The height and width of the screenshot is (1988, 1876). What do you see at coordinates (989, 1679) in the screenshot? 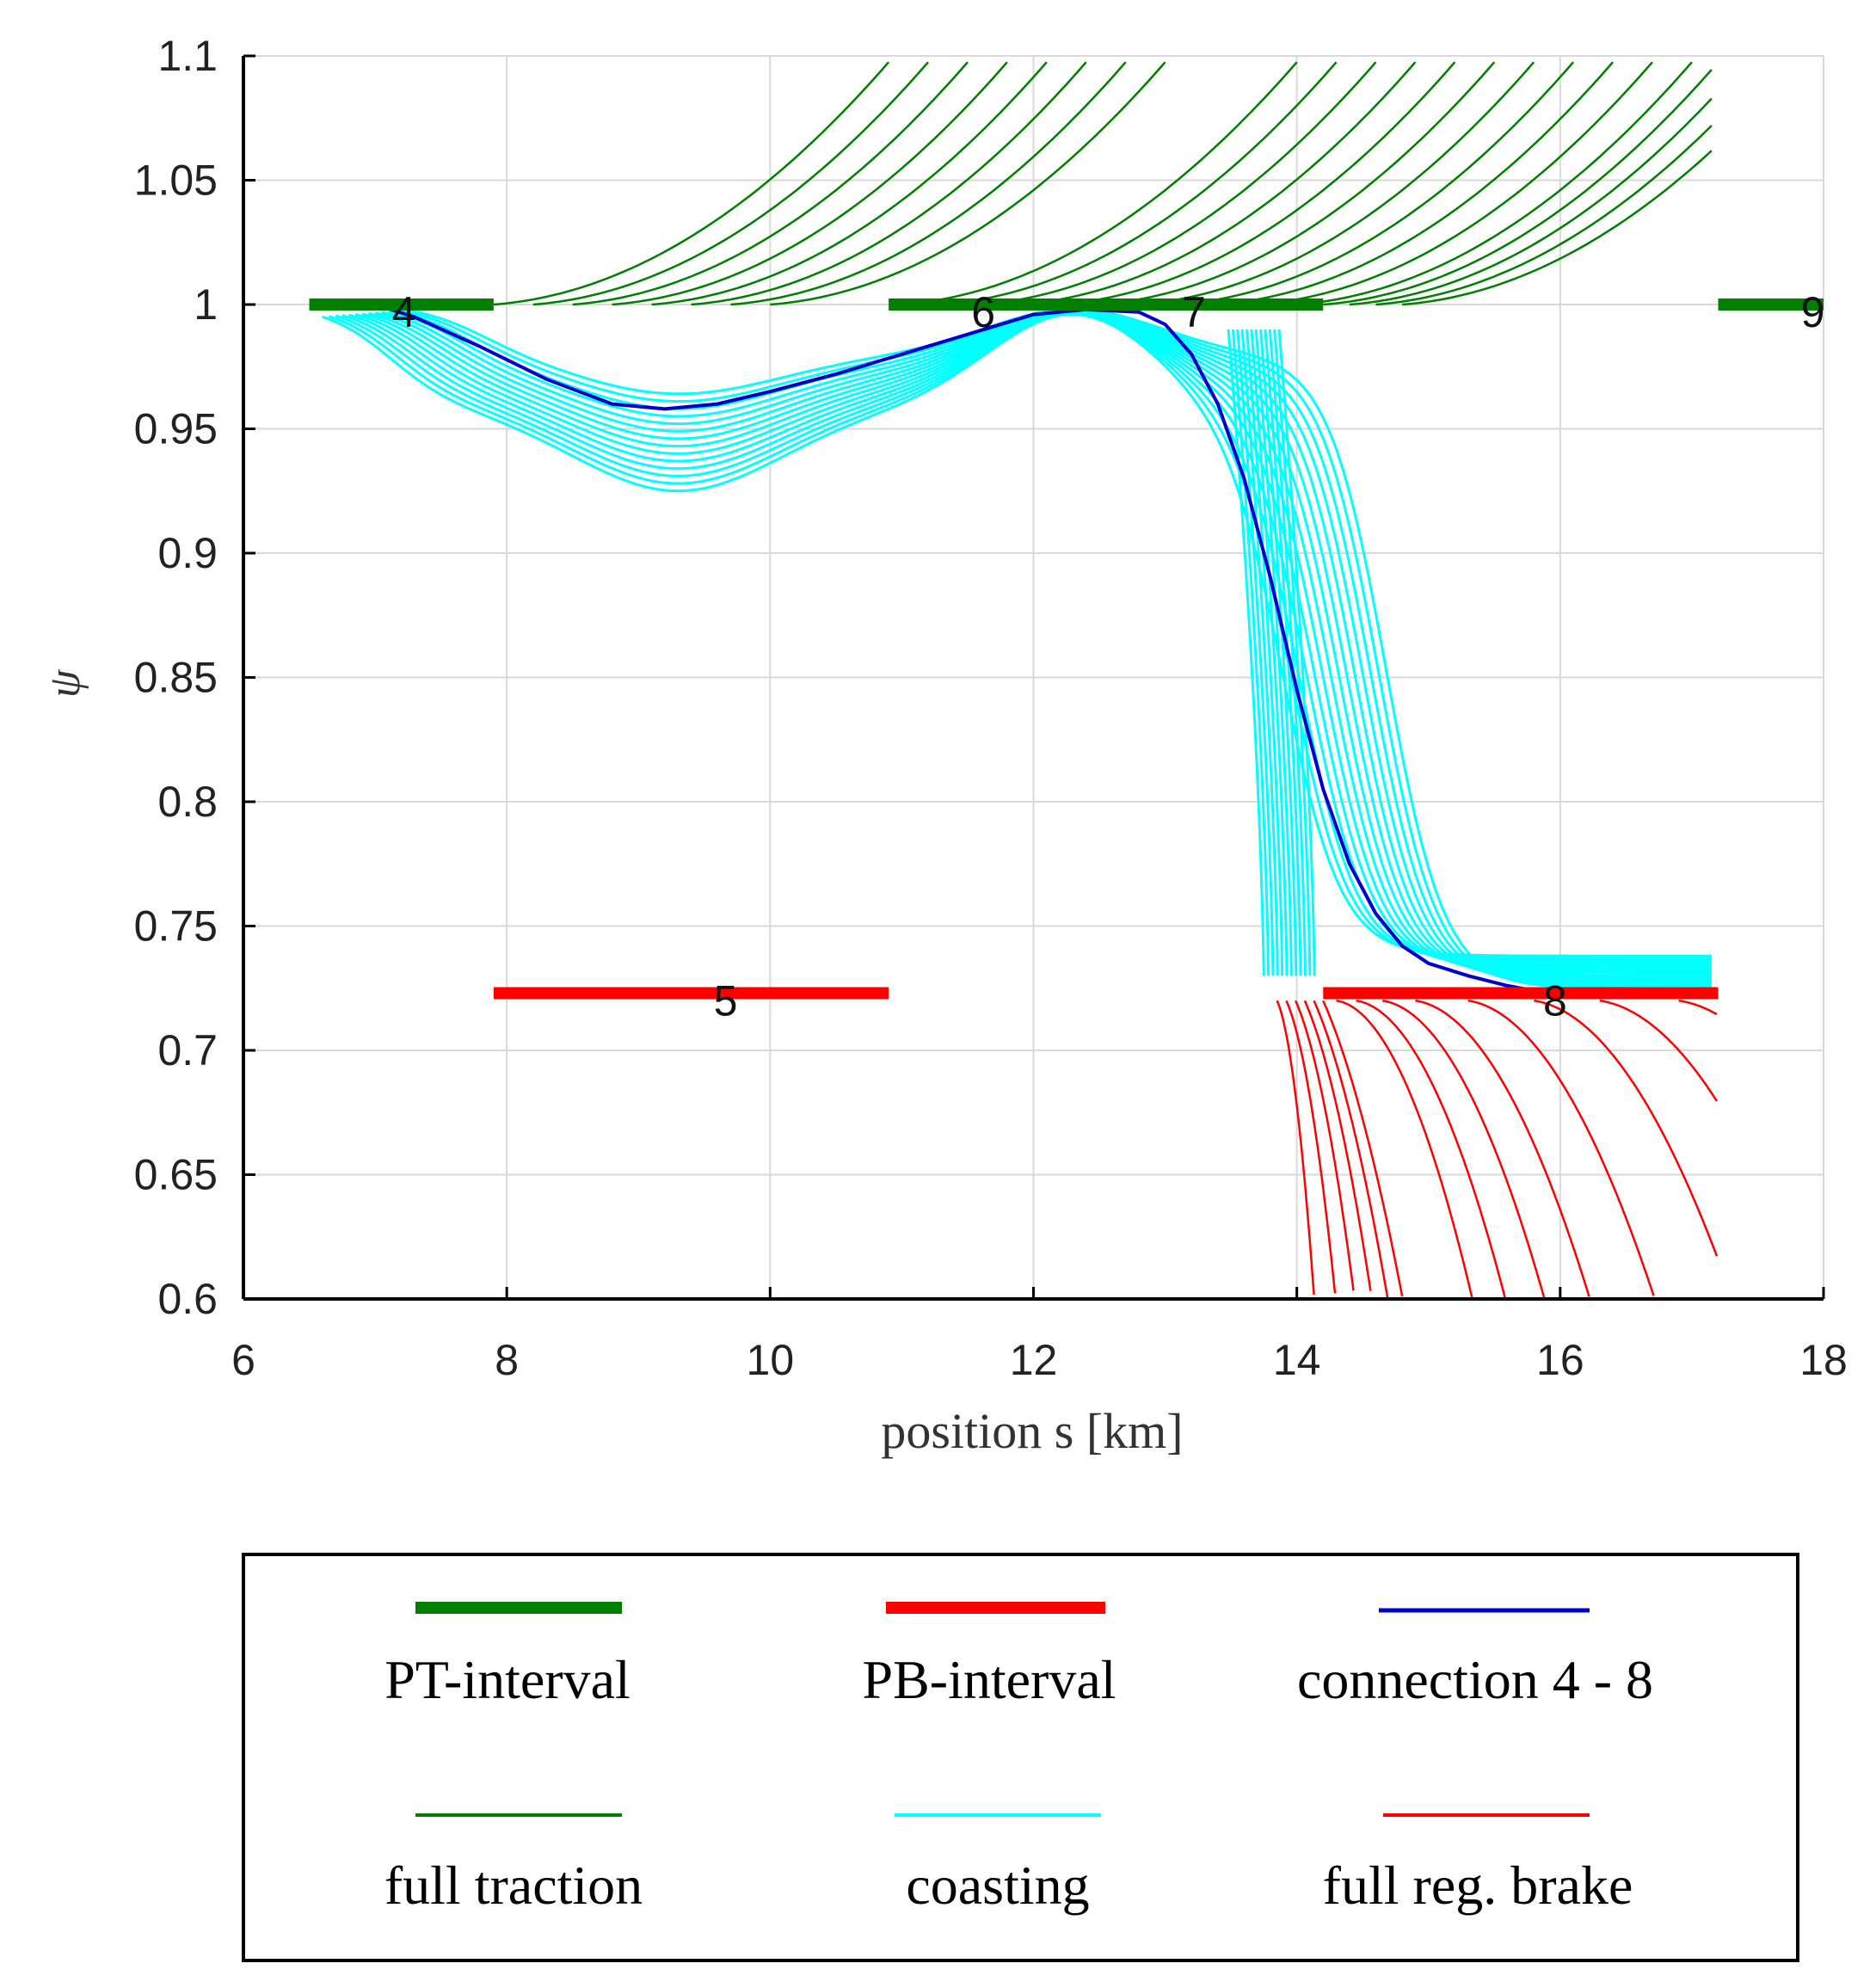
I see `legend-label-pb-interval: PB-interval` at bounding box center [989, 1679].